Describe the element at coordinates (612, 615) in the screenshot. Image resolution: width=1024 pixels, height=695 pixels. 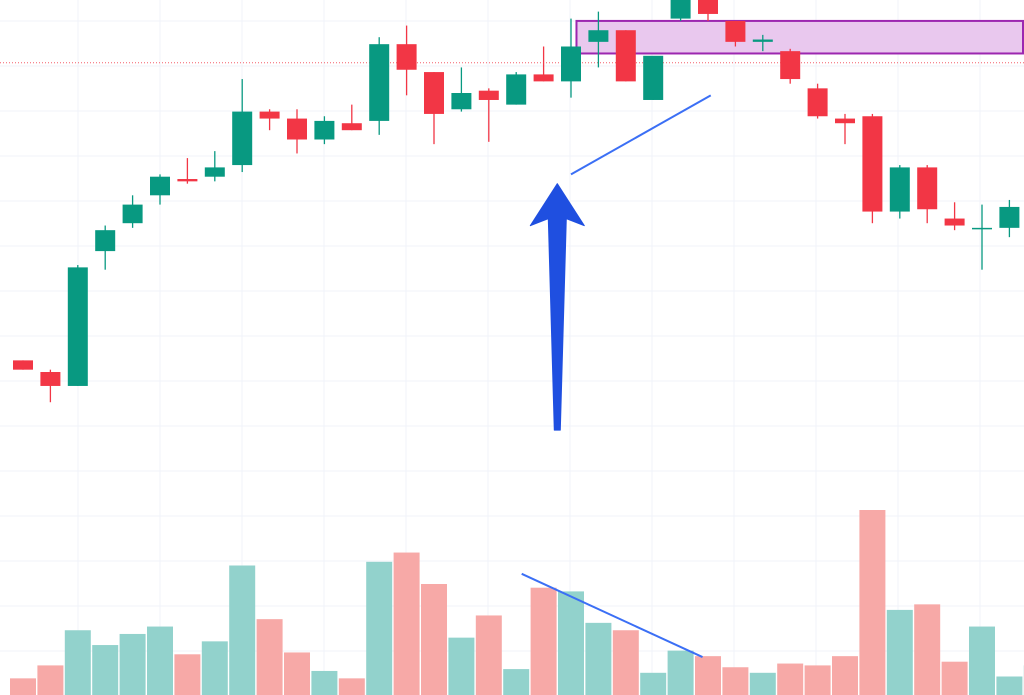
I see `volume-trend-line` at that location.